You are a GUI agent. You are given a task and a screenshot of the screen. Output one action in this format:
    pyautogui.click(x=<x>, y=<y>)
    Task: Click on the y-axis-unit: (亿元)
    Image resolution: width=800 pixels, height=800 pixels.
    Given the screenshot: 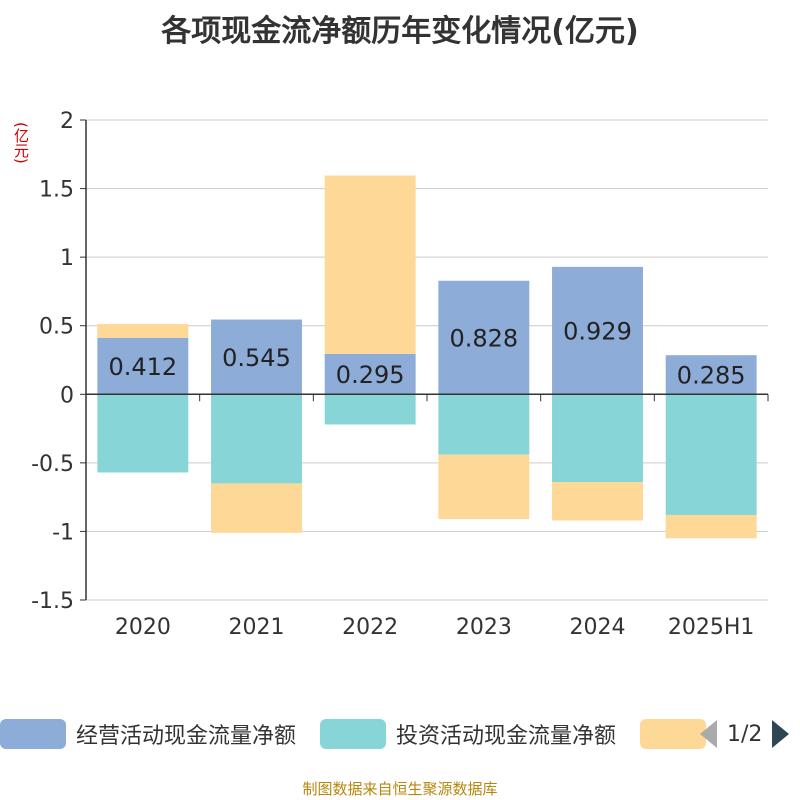 What is the action you would take?
    pyautogui.click(x=21, y=143)
    